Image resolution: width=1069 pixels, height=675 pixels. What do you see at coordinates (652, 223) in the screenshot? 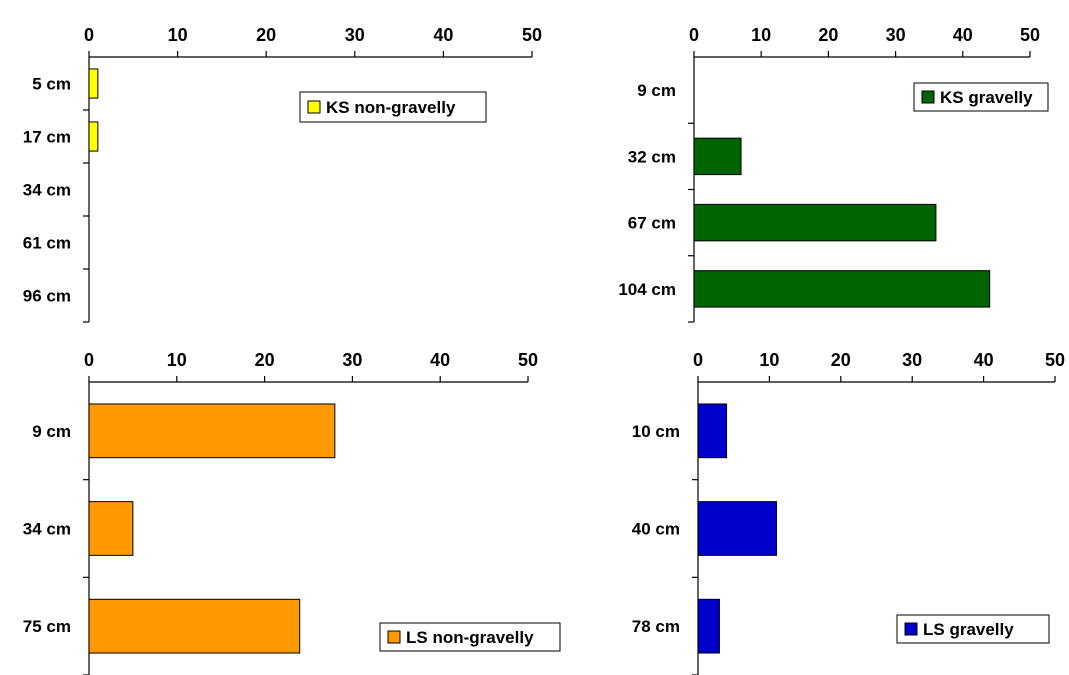
I see `category-label: 67 cm` at bounding box center [652, 223].